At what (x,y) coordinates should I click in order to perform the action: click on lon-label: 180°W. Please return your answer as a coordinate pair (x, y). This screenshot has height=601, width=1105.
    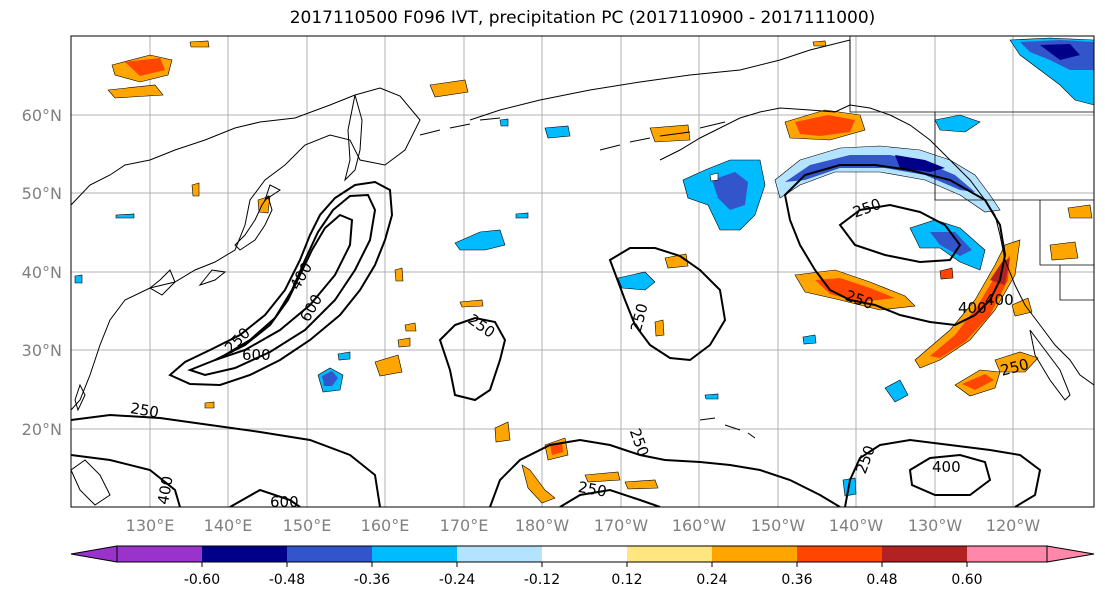
    Looking at the image, I should click on (542, 525).